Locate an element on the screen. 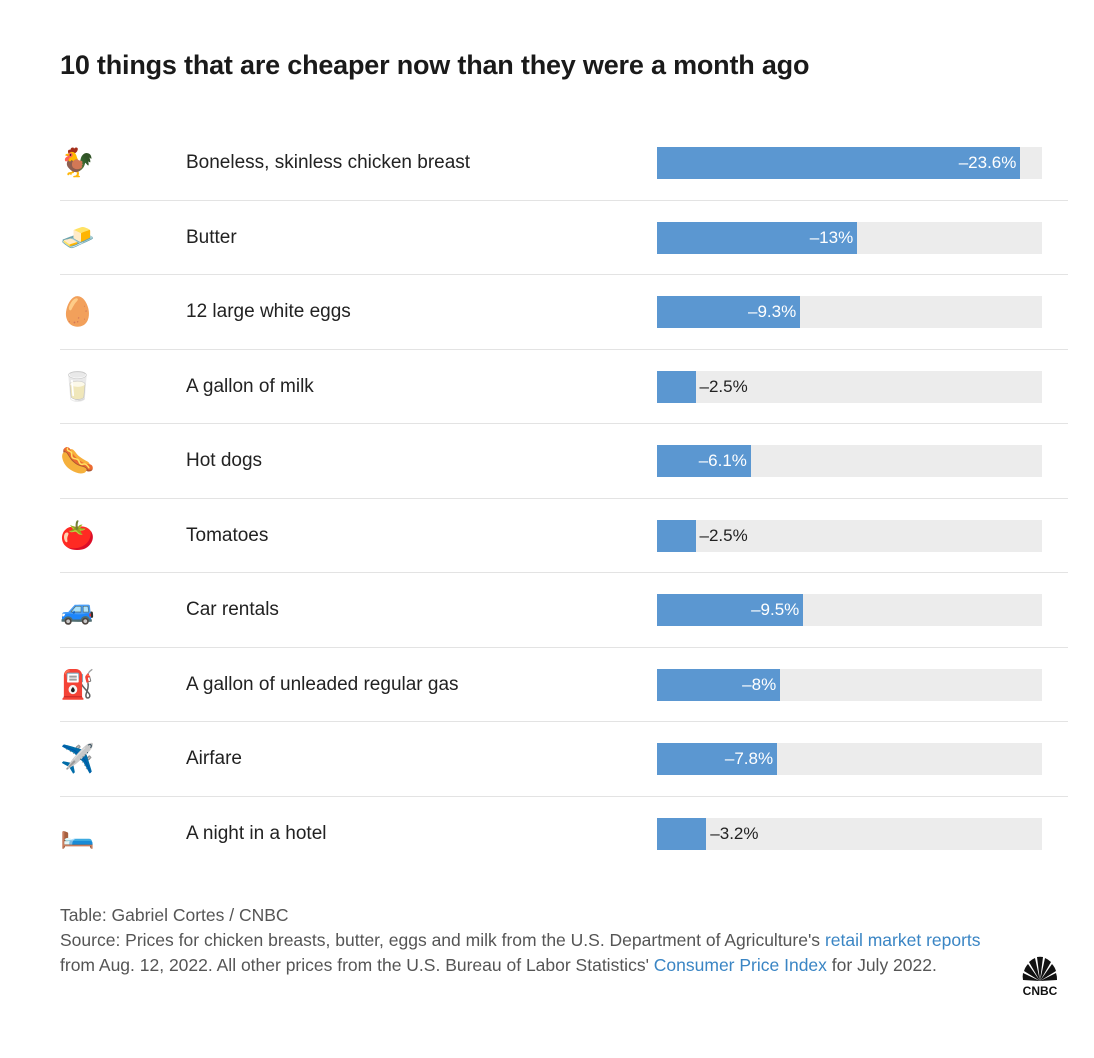 Image resolution: width=1094 pixels, height=1058 pixels. row-label: Hot dogs is located at coordinates (224, 460).